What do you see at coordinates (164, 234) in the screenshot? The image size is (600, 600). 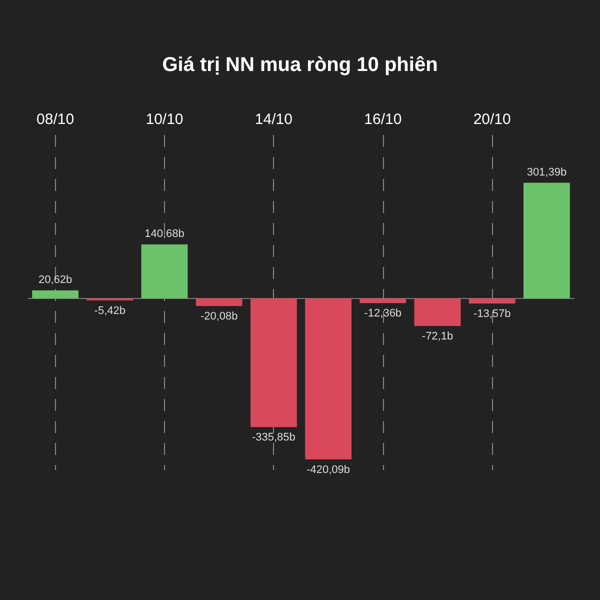 I see `data-label: 140,68b` at bounding box center [164, 234].